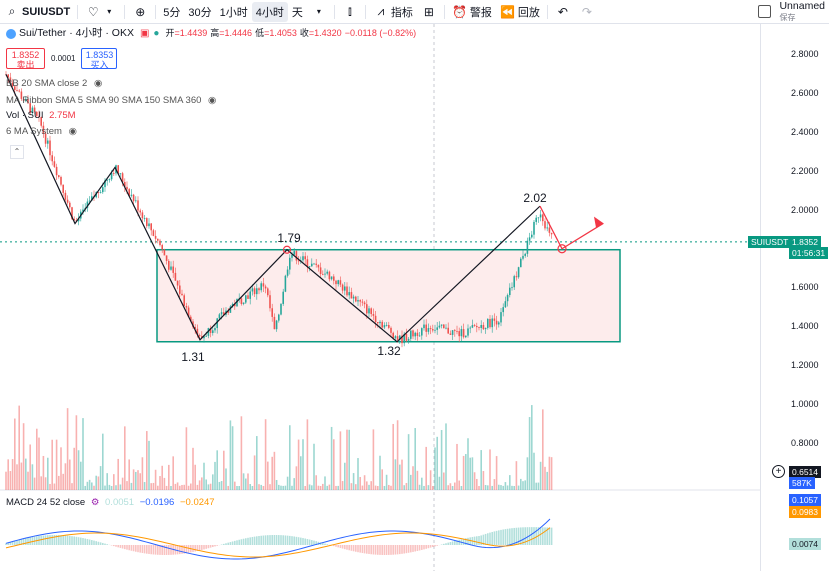 This screenshot has height=571, width=829. Describe the element at coordinates (234, 12) in the screenshot. I see `interval-1h: 1小时` at that location.